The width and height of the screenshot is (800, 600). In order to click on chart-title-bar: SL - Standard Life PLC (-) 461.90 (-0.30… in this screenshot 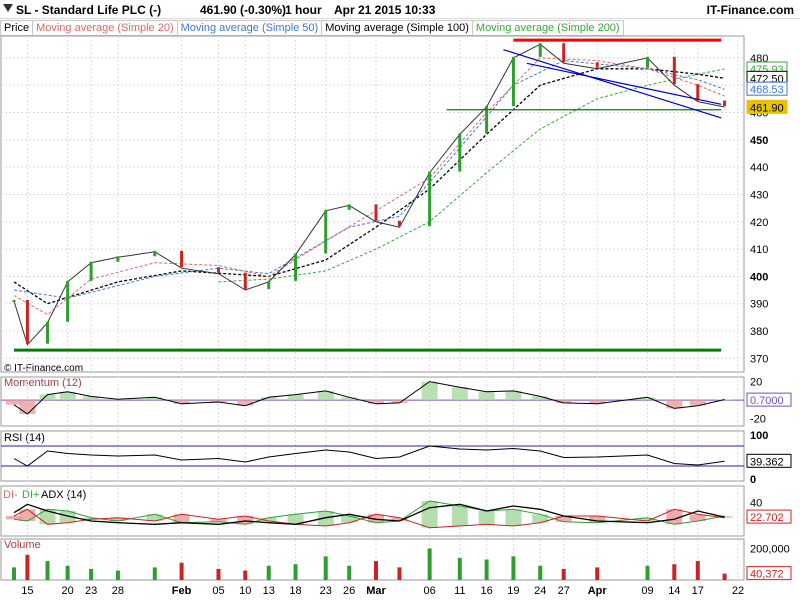, I will do `click(400, 9)`.